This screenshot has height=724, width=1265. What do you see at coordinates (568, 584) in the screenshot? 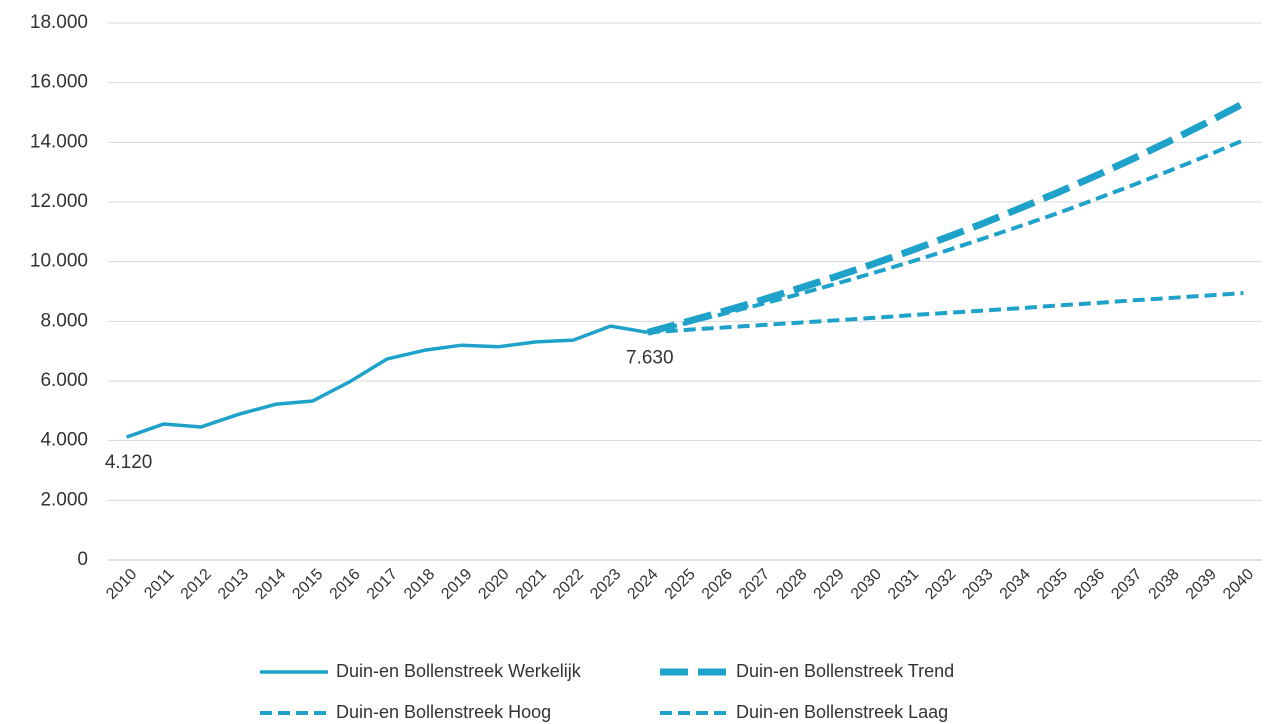
I see `x-tick-label: 2022` at bounding box center [568, 584].